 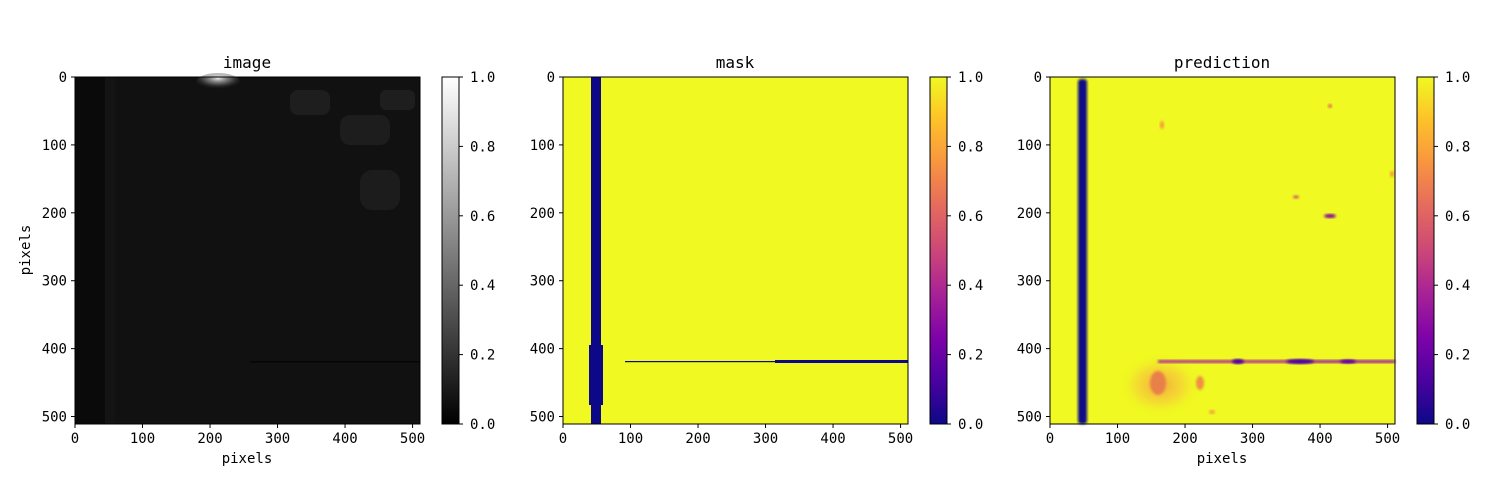 I want to click on prediction-spot, so click(x=1330, y=216).